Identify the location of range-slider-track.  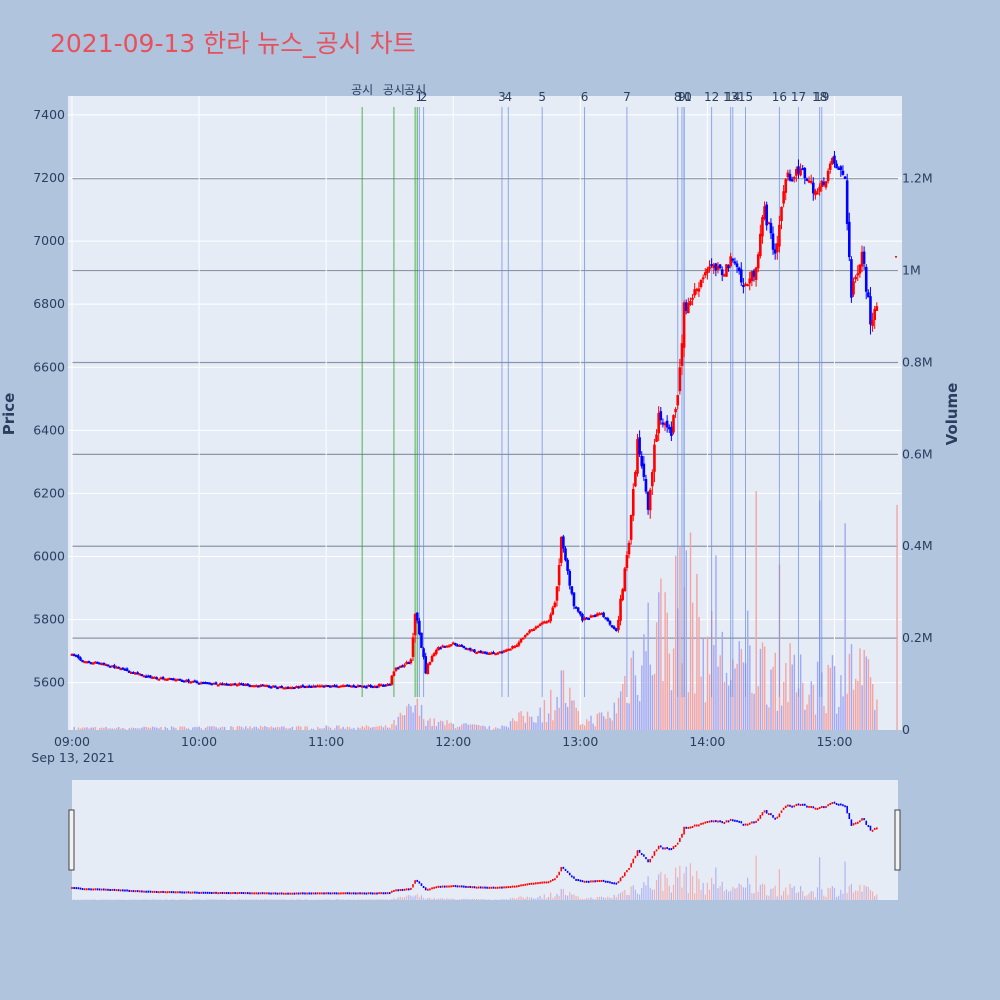
(485, 840).